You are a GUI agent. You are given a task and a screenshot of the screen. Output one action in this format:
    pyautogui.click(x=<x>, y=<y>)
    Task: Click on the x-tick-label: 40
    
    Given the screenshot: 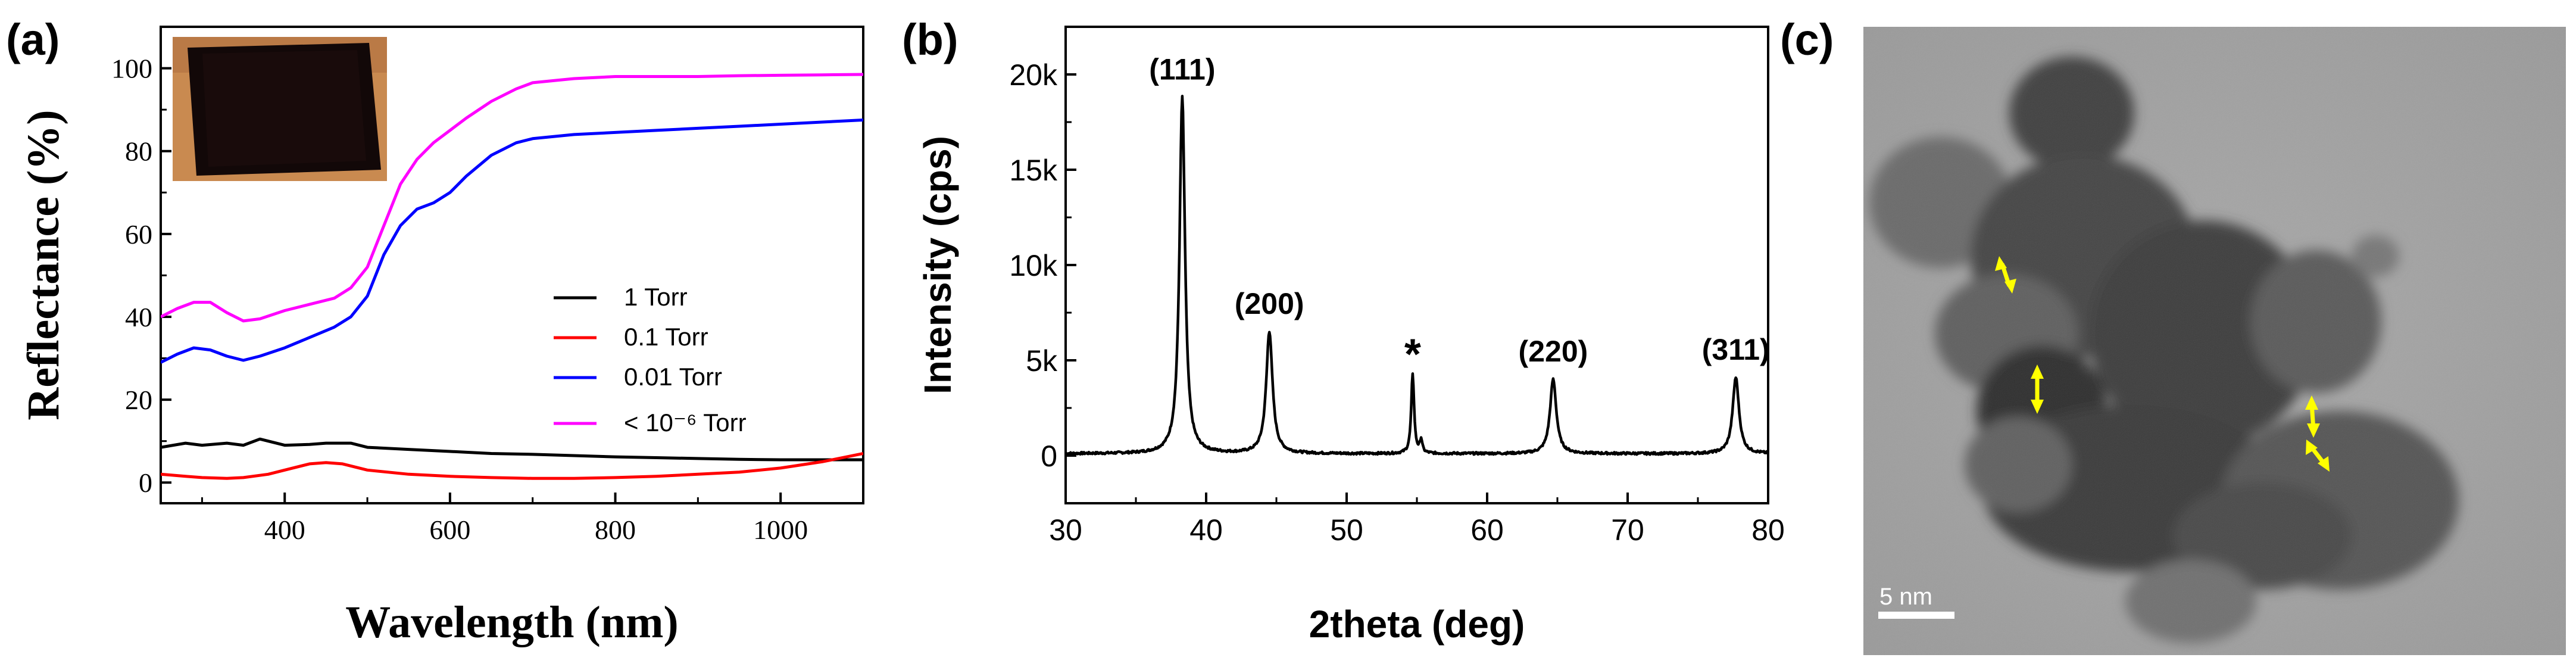 What is the action you would take?
    pyautogui.click(x=1206, y=530)
    